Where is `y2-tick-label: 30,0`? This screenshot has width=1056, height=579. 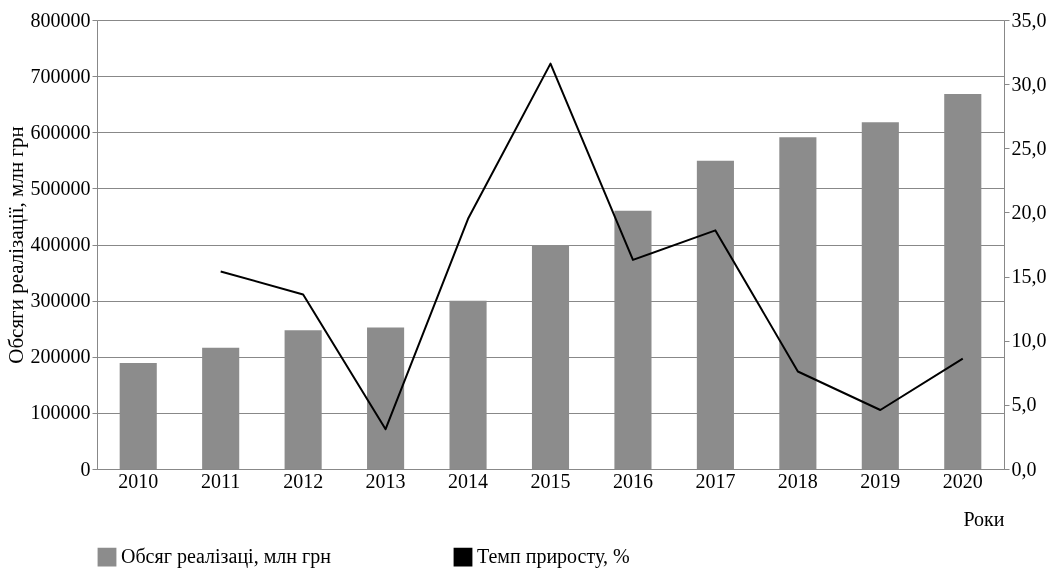
y2-tick-label: 30,0 is located at coordinates (1029, 83).